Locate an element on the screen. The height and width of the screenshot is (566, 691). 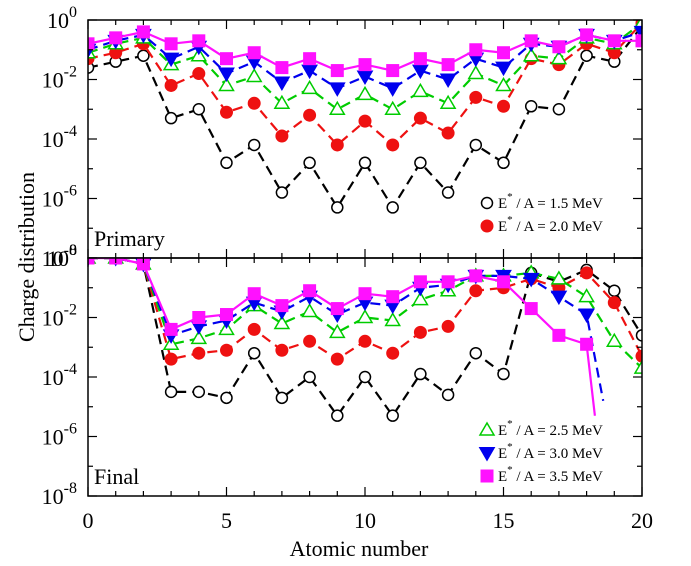
series-markers is located at coordinates (341, 304).